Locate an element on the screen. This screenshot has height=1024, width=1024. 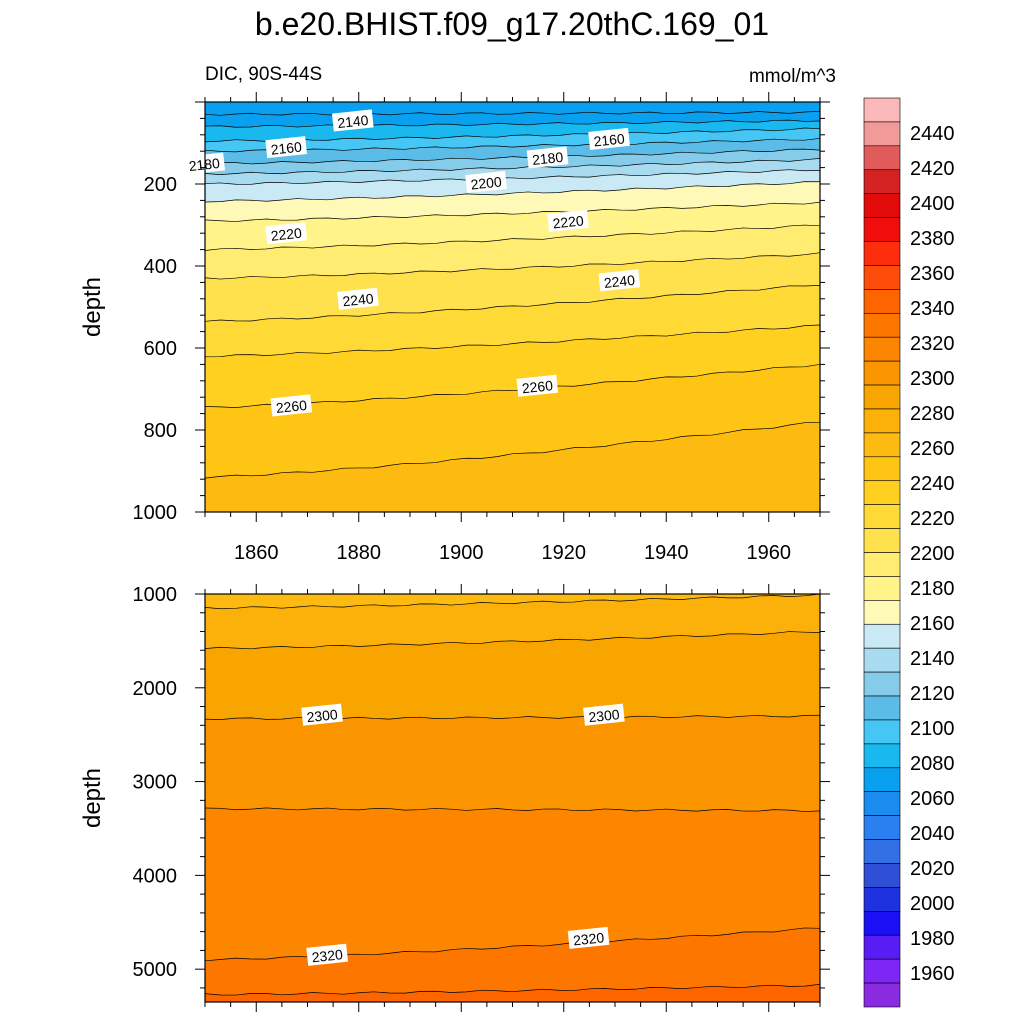
contour-label: 2260 is located at coordinates (537, 385).